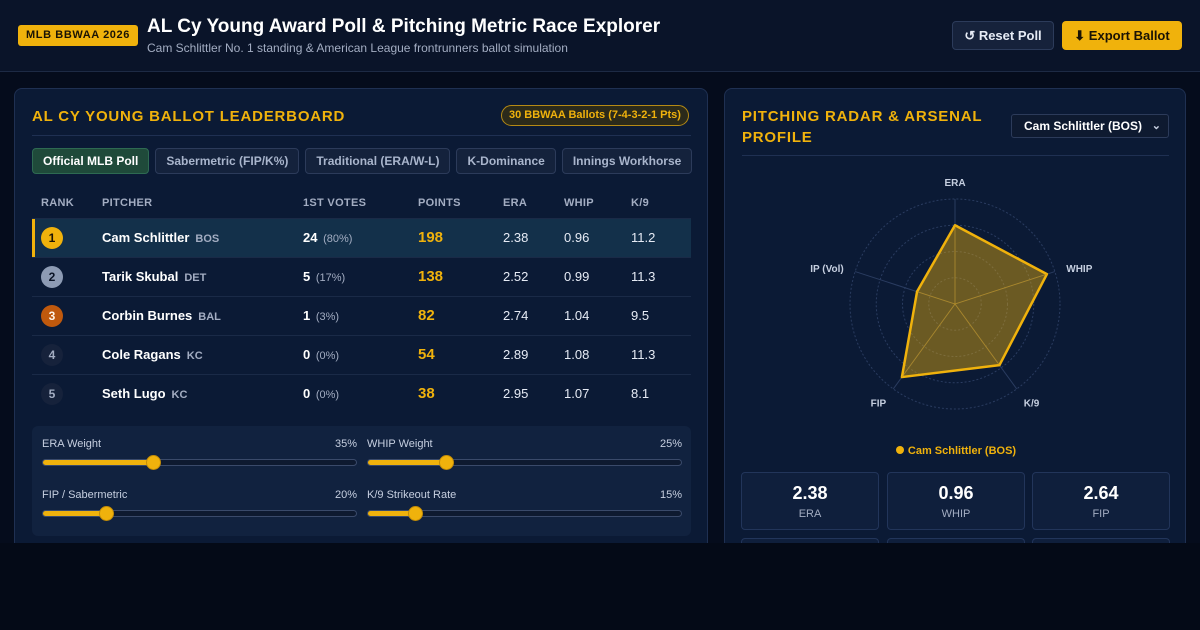 The height and width of the screenshot is (630, 1200). I want to click on era-value: 2.89, so click(533, 354).